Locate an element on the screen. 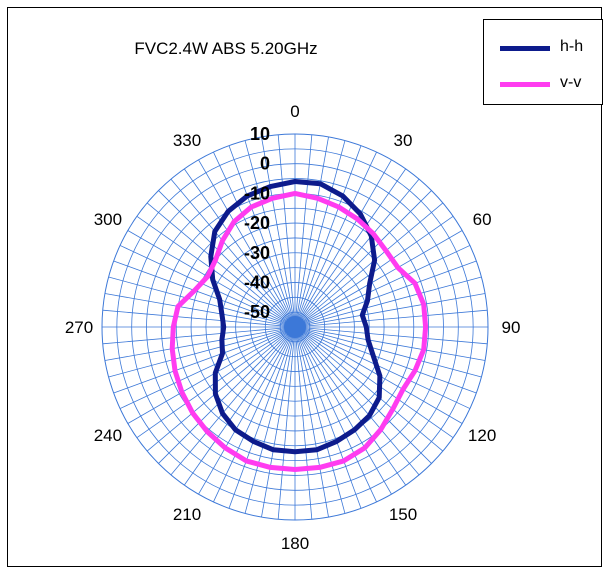  angular-tick-label: 240 is located at coordinates (108, 435).